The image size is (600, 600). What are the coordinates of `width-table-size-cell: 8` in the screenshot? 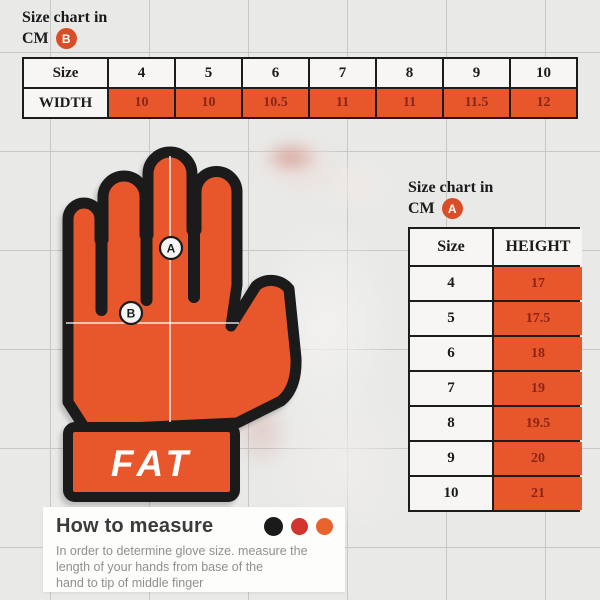 It's located at (409, 73).